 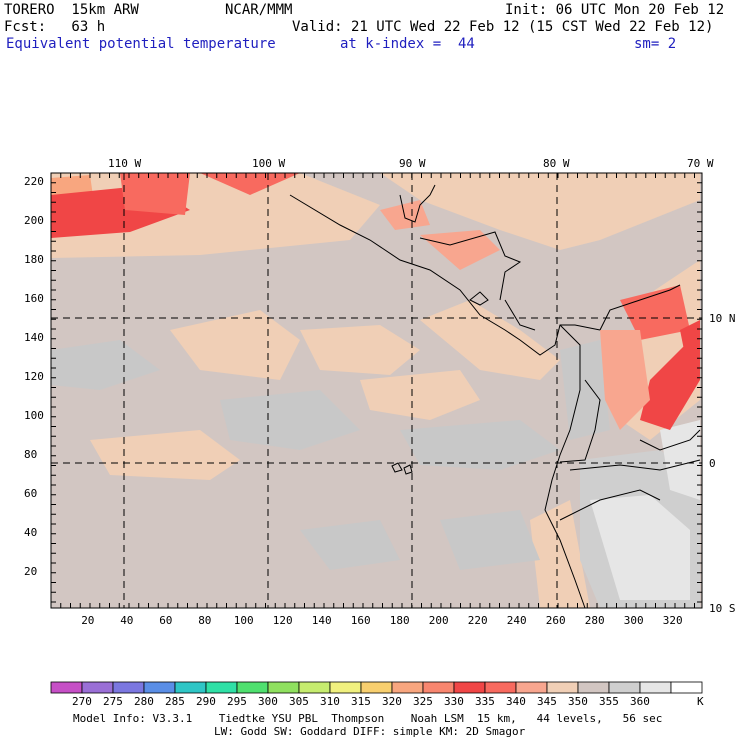 I want to click on colorbar-level: 310, so click(x=330, y=701).